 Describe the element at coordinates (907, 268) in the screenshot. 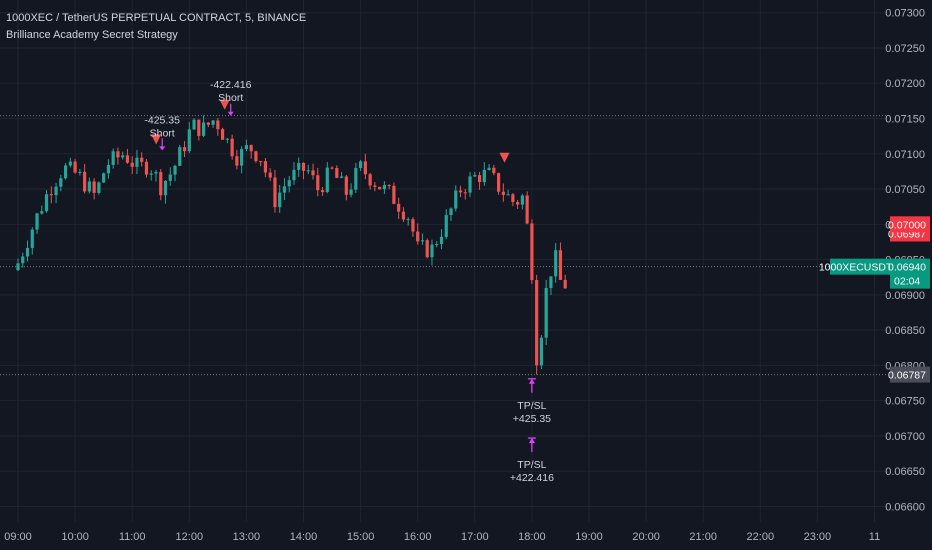

I see `price-label-text: 0.06940` at that location.